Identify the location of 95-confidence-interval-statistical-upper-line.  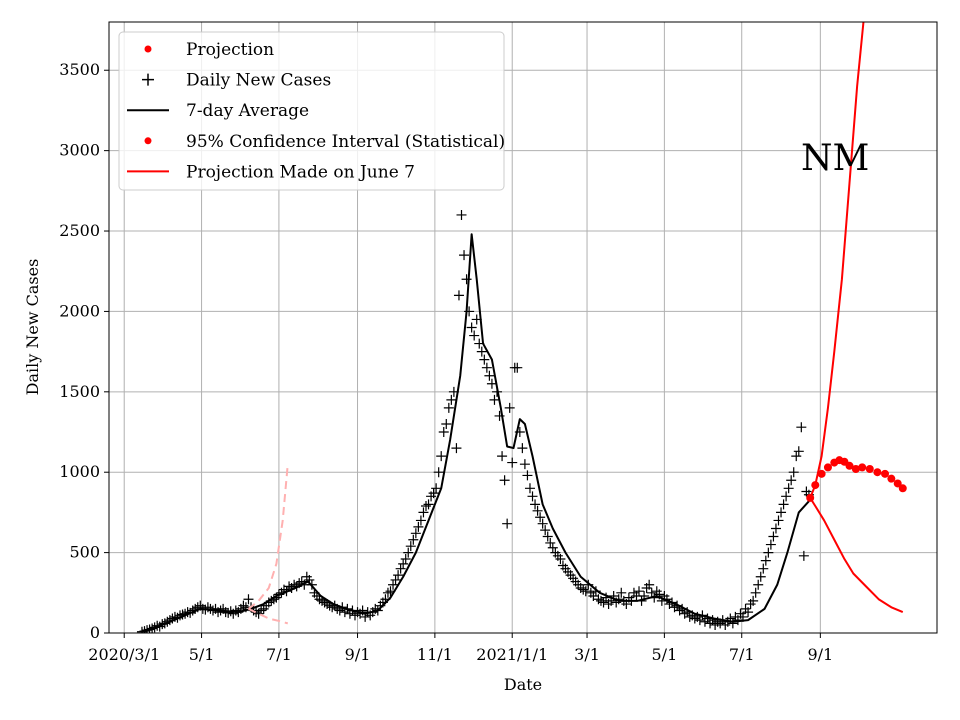
(837, 260).